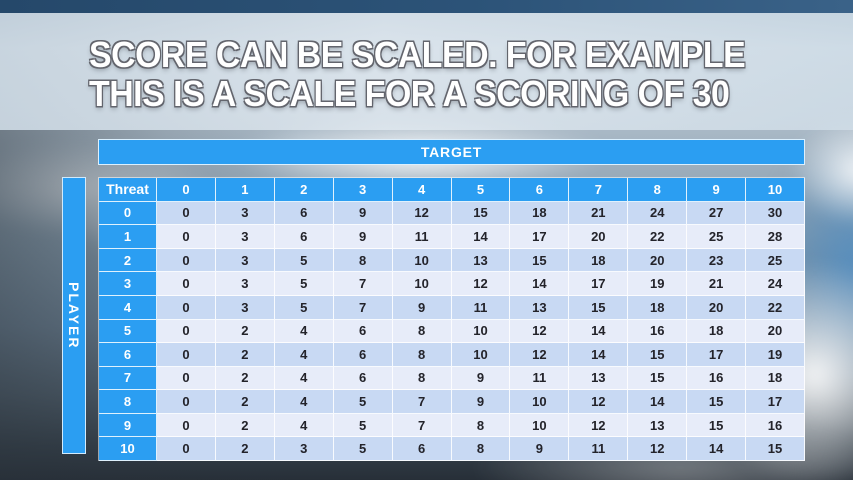 This screenshot has width=853, height=480. What do you see at coordinates (128, 213) in the screenshot?
I see `row-header-0: 0` at bounding box center [128, 213].